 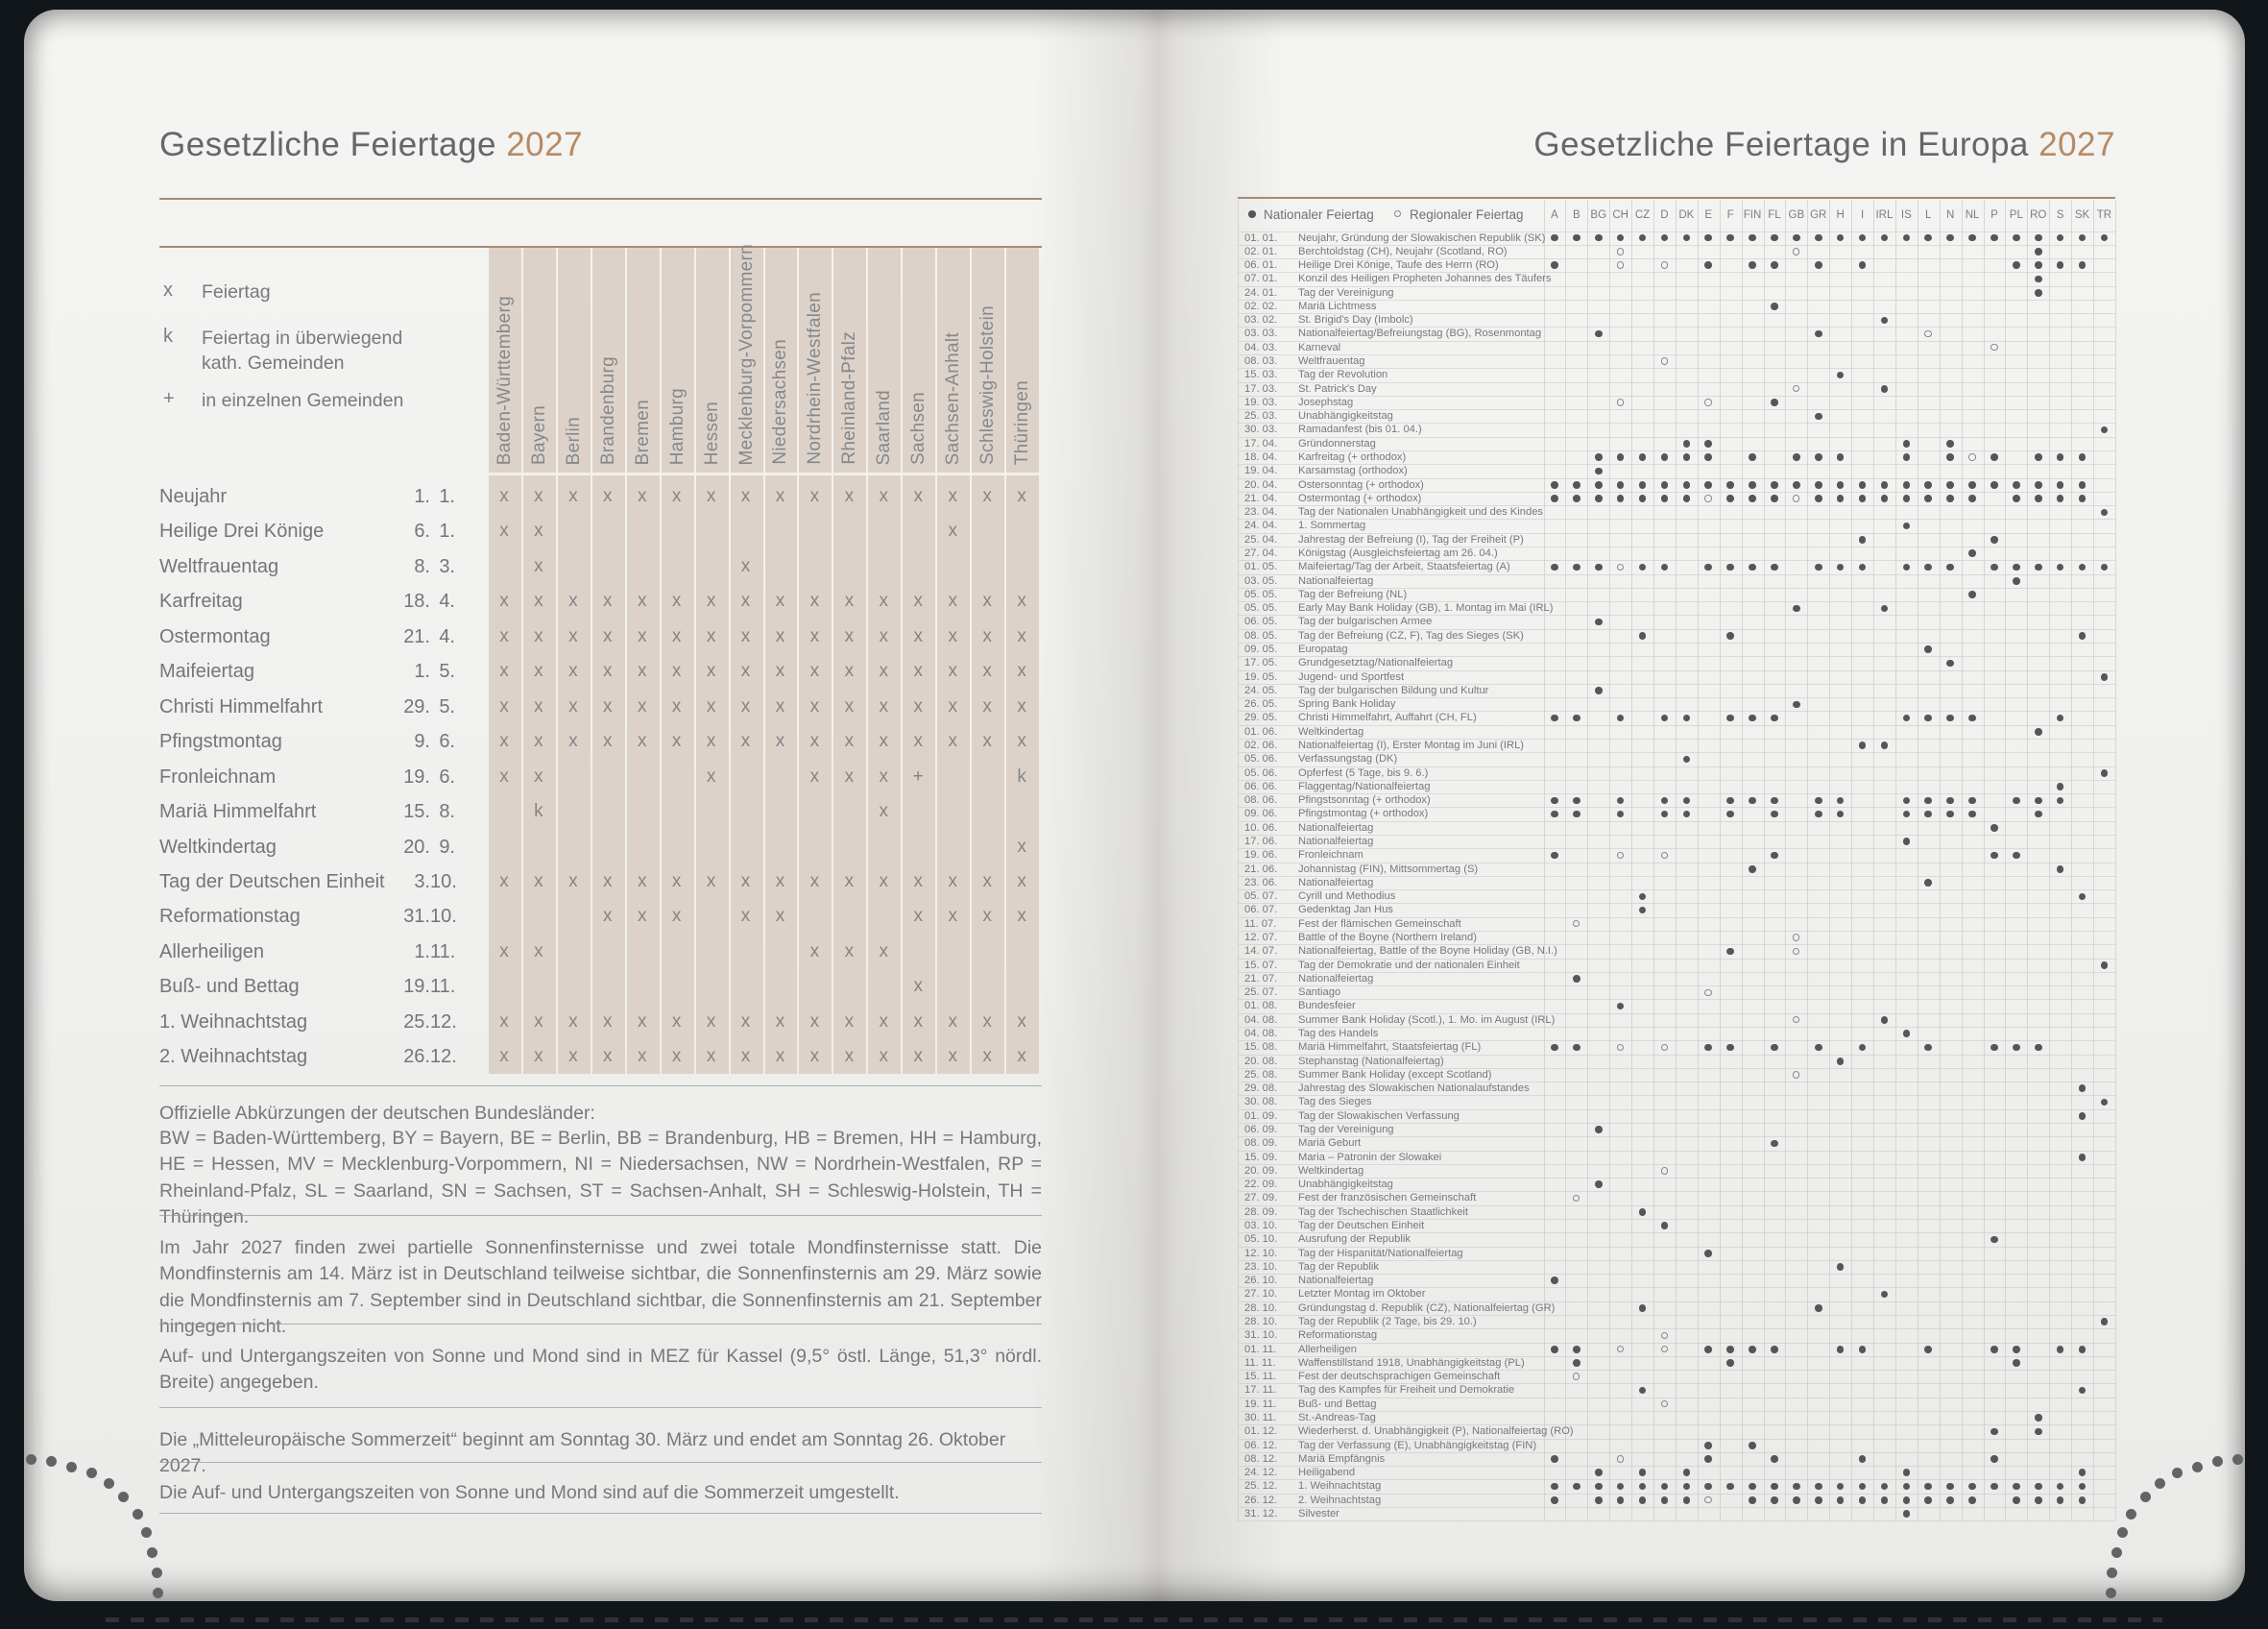 I want to click on holiday-row: Karfreitag 18. 4. x x x x x x x x x x x x x x x x, so click(x=521, y=601).